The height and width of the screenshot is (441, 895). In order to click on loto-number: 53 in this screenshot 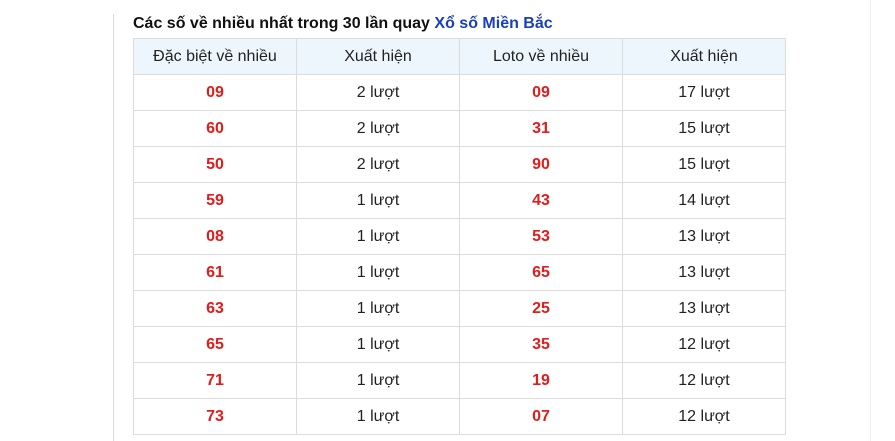, I will do `click(541, 236)`.